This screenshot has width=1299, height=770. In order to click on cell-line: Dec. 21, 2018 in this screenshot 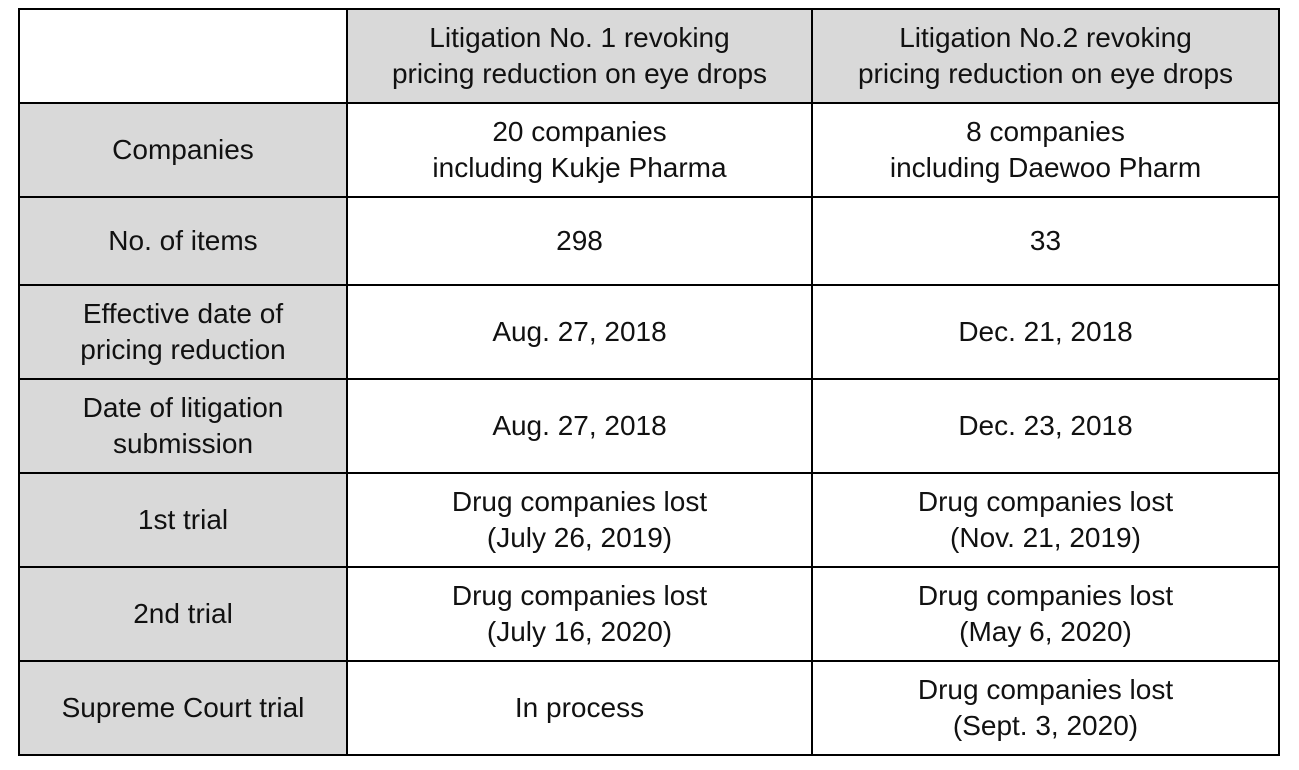, I will do `click(1045, 331)`.